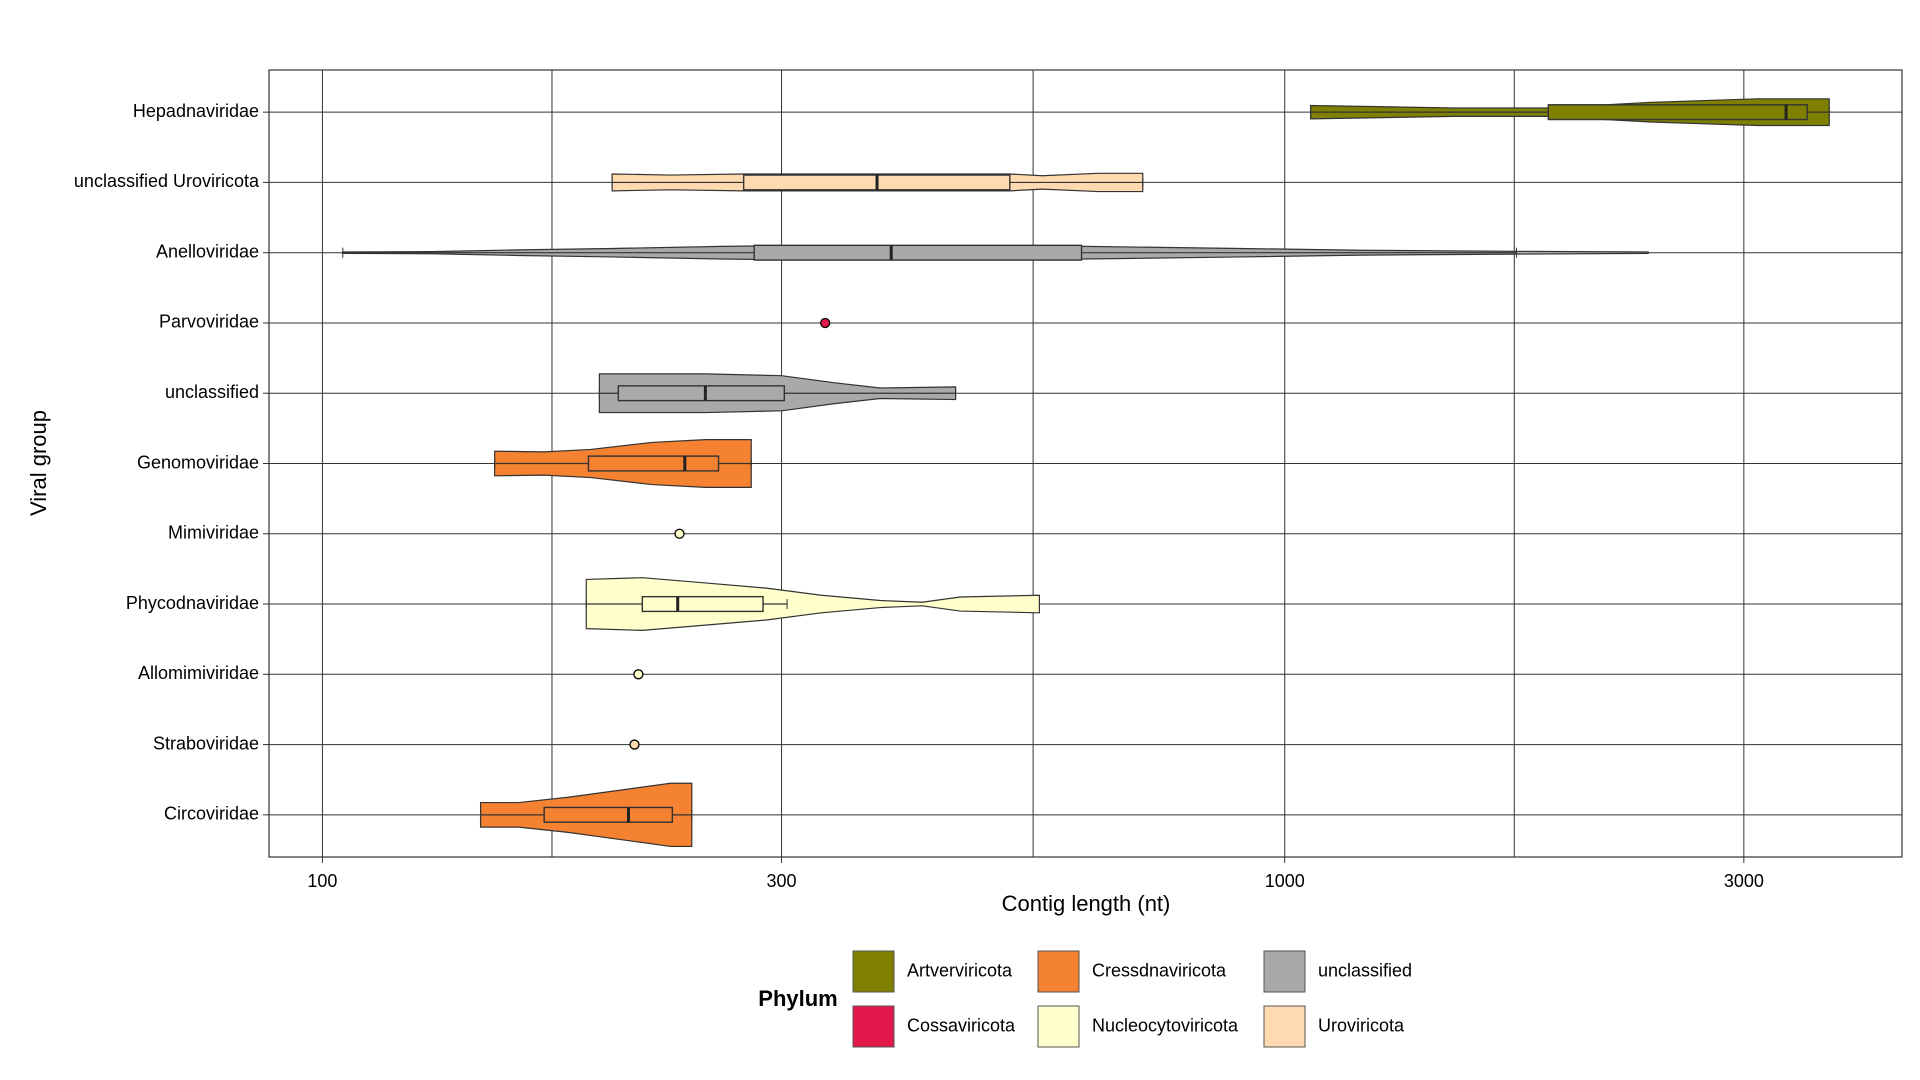 This screenshot has width=1920, height=1080. I want to click on legend-label: Cossaviricota, so click(961, 1025).